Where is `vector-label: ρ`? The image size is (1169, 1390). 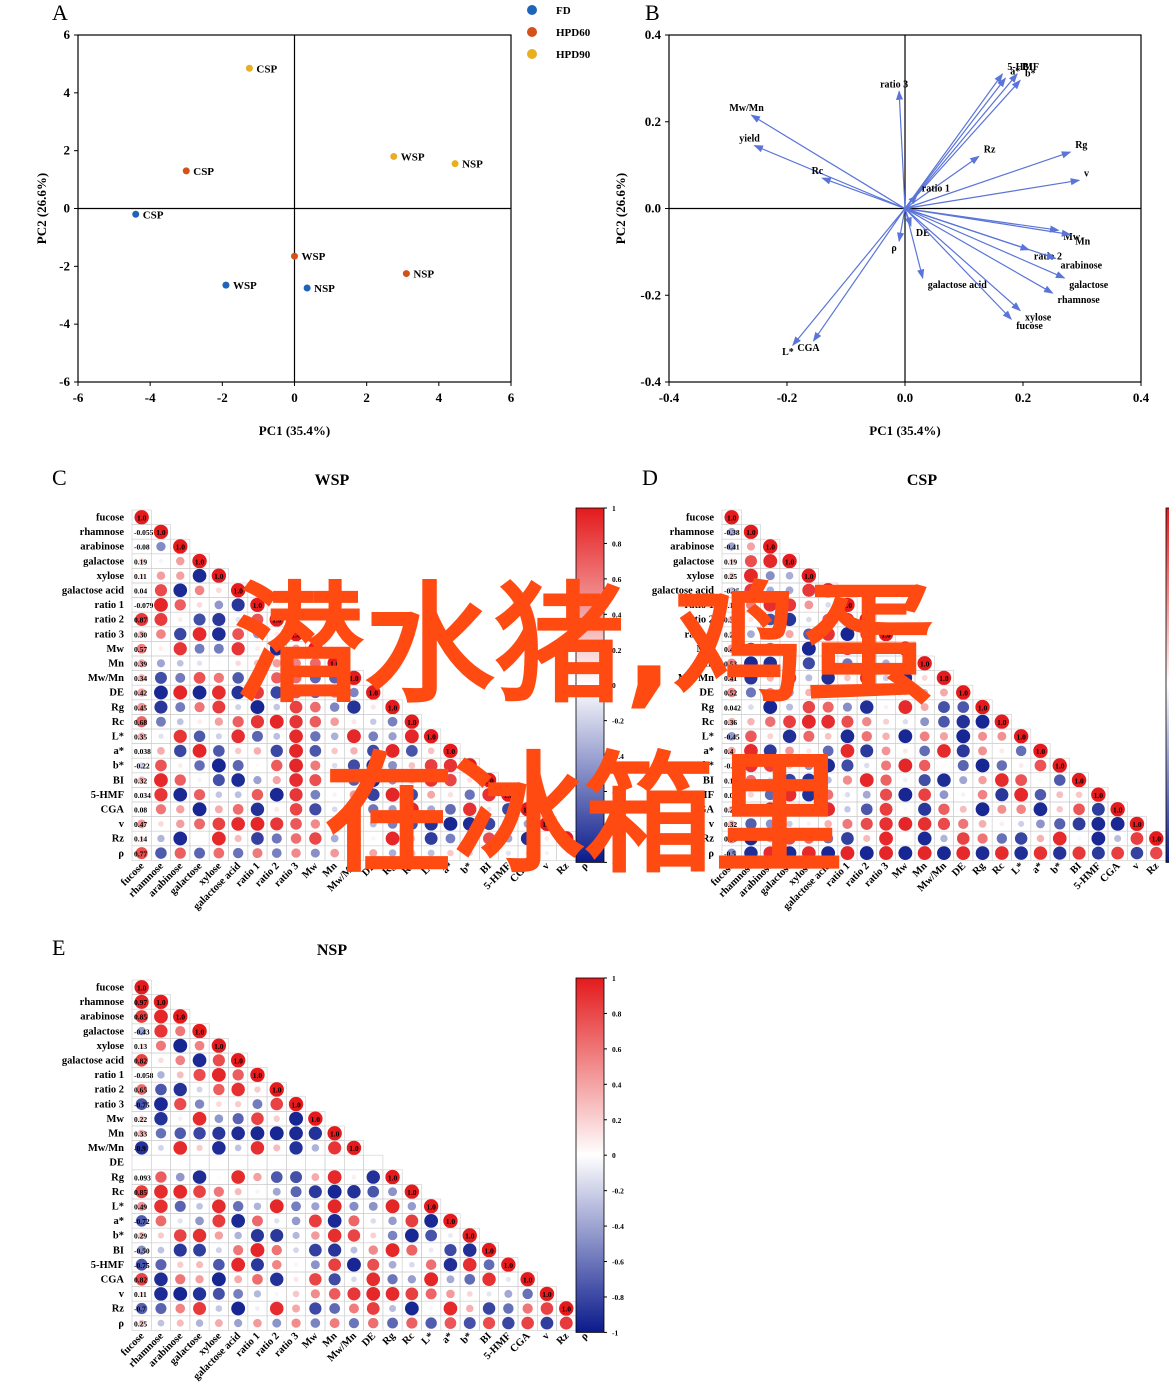 vector-label: ρ is located at coordinates (893, 248).